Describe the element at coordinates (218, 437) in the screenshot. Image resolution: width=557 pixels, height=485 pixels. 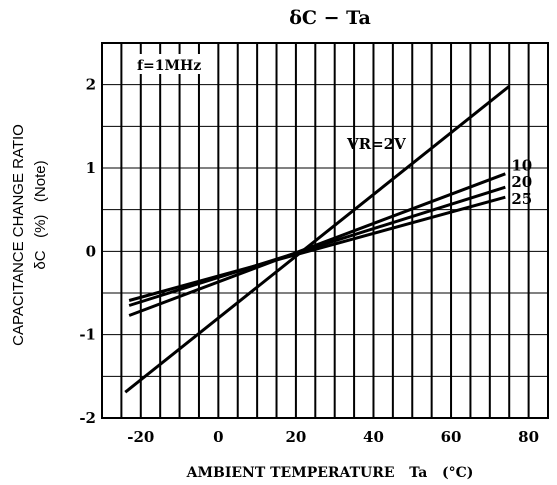
I see `x-tick-label: 0` at that location.